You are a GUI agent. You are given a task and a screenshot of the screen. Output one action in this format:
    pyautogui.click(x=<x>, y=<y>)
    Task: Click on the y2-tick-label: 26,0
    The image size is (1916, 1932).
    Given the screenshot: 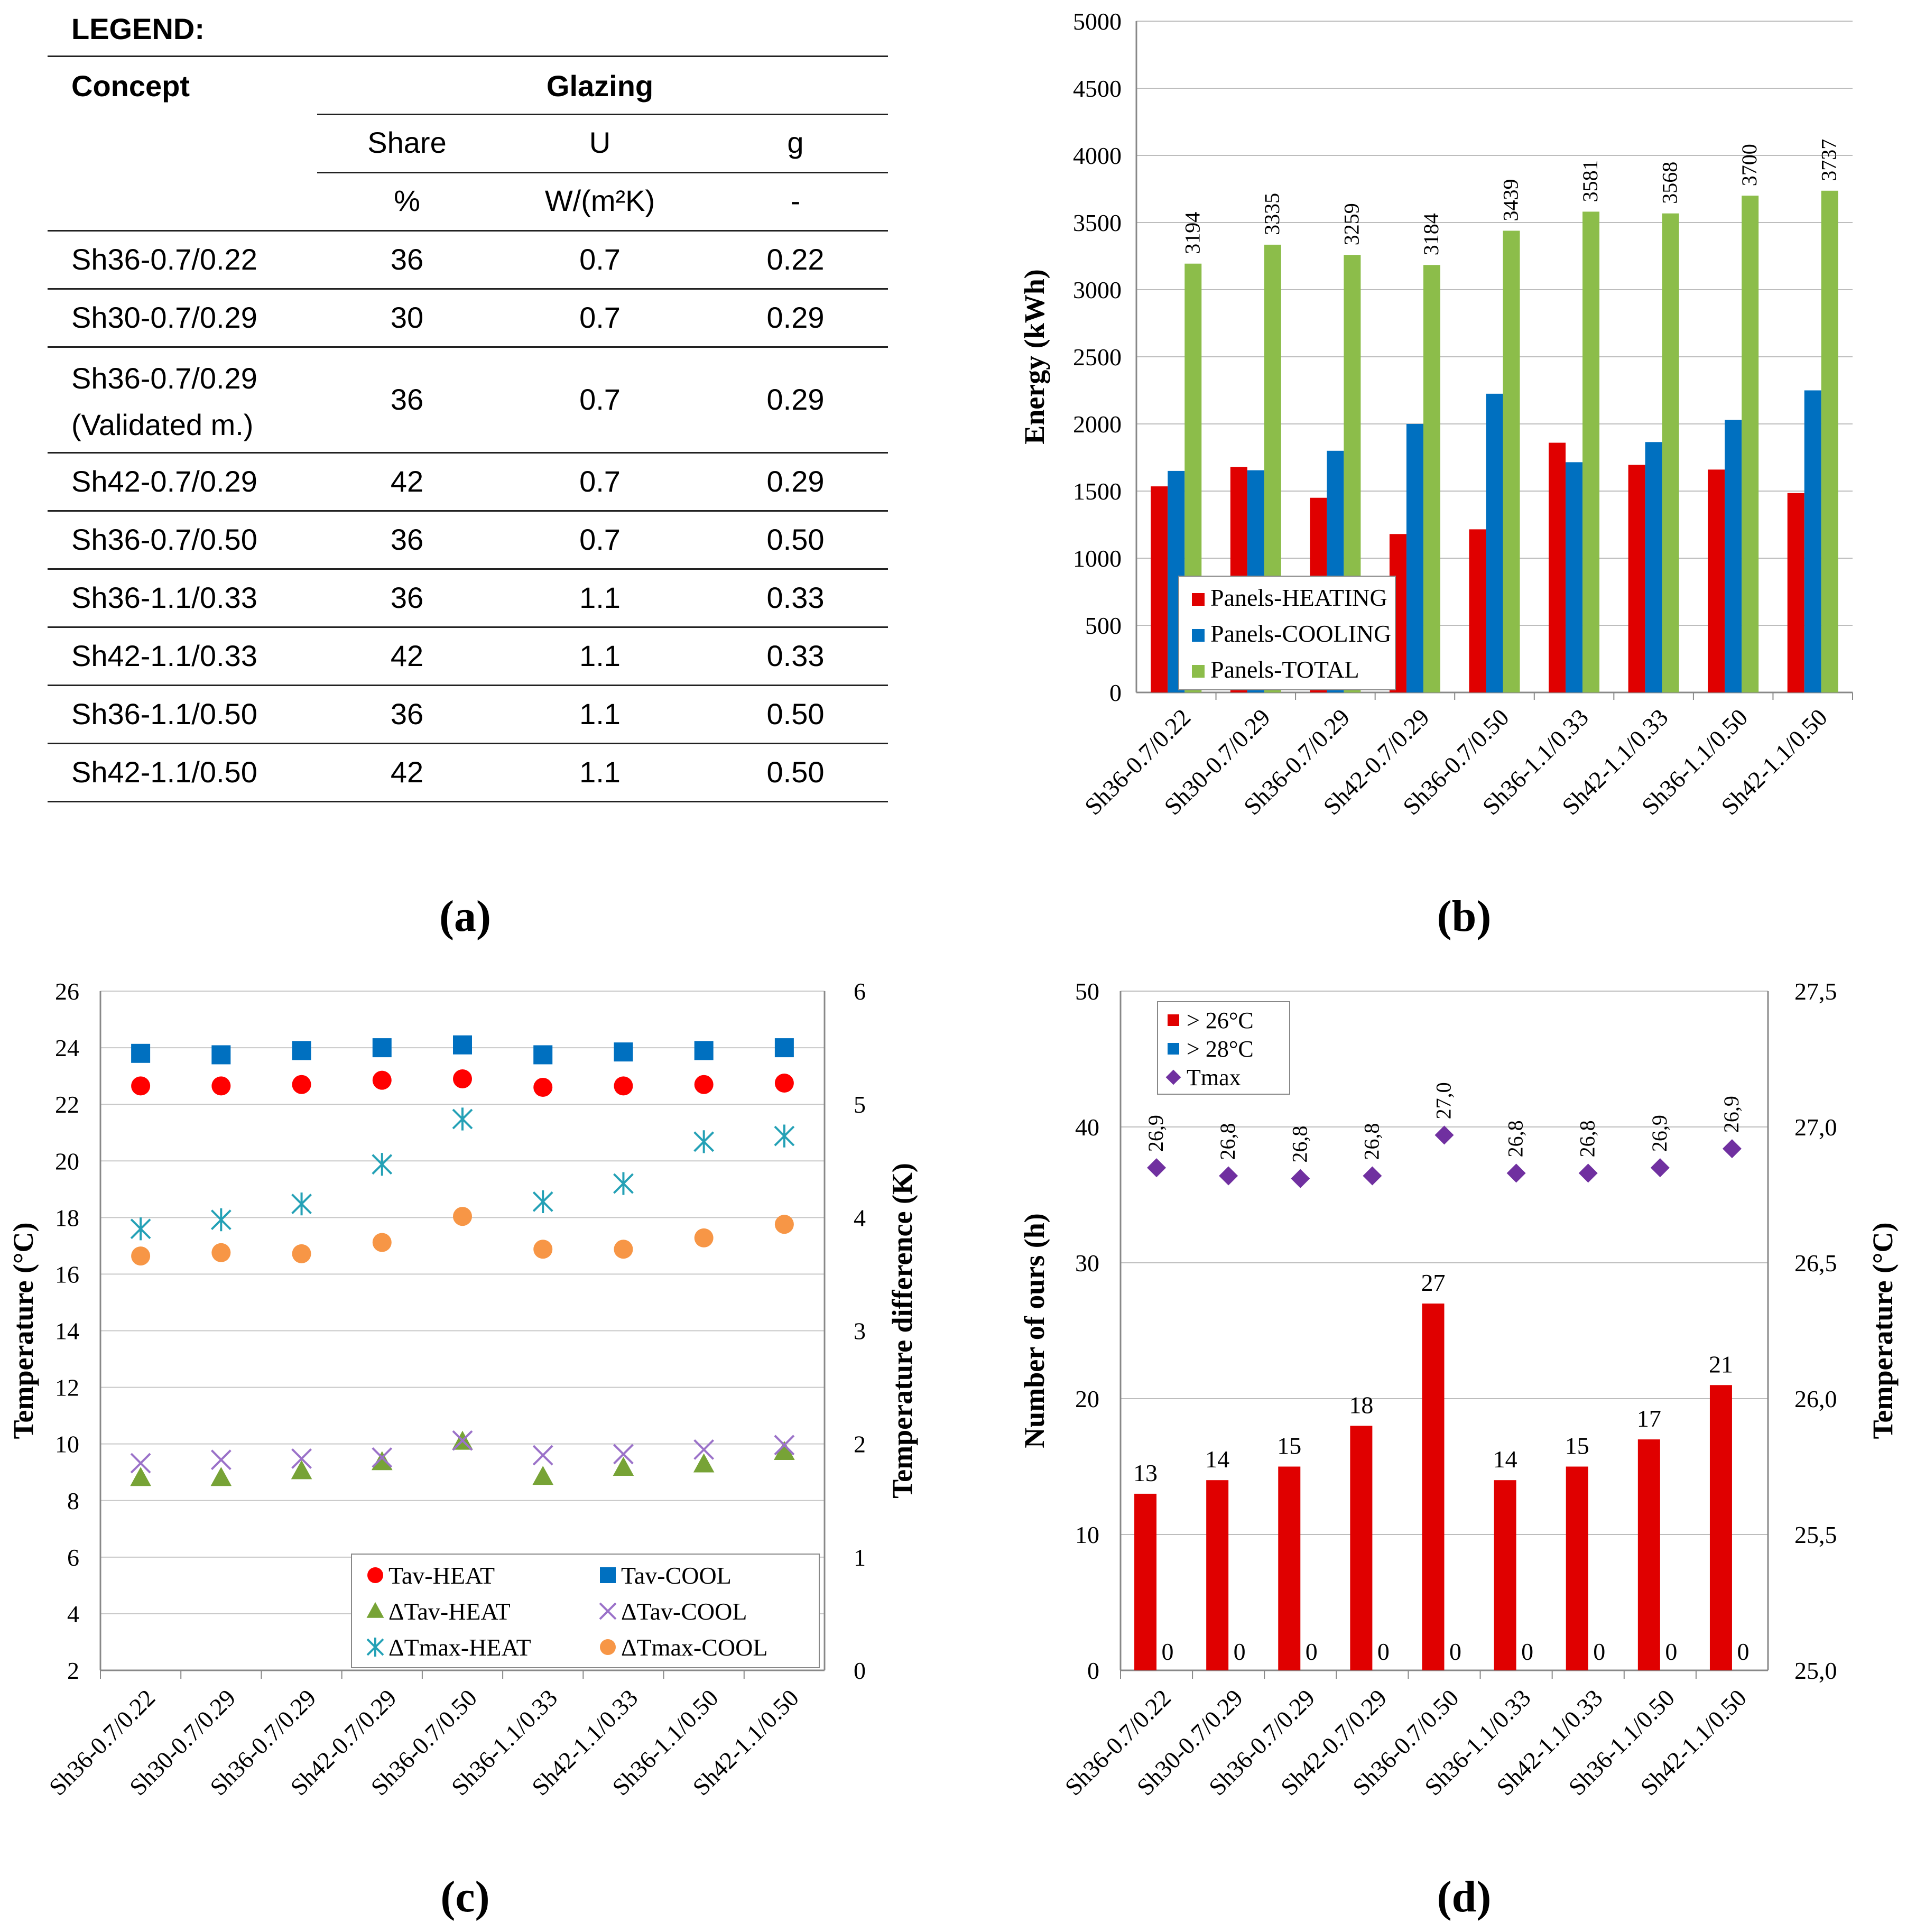 What is the action you would take?
    pyautogui.click(x=1816, y=1399)
    